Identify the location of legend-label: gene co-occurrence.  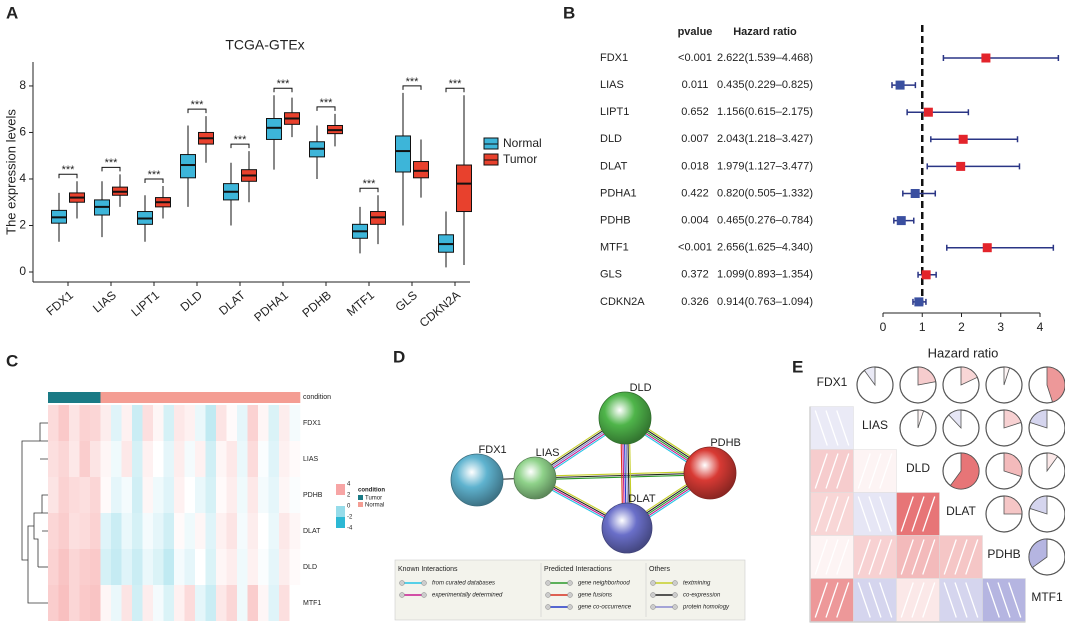
(605, 608).